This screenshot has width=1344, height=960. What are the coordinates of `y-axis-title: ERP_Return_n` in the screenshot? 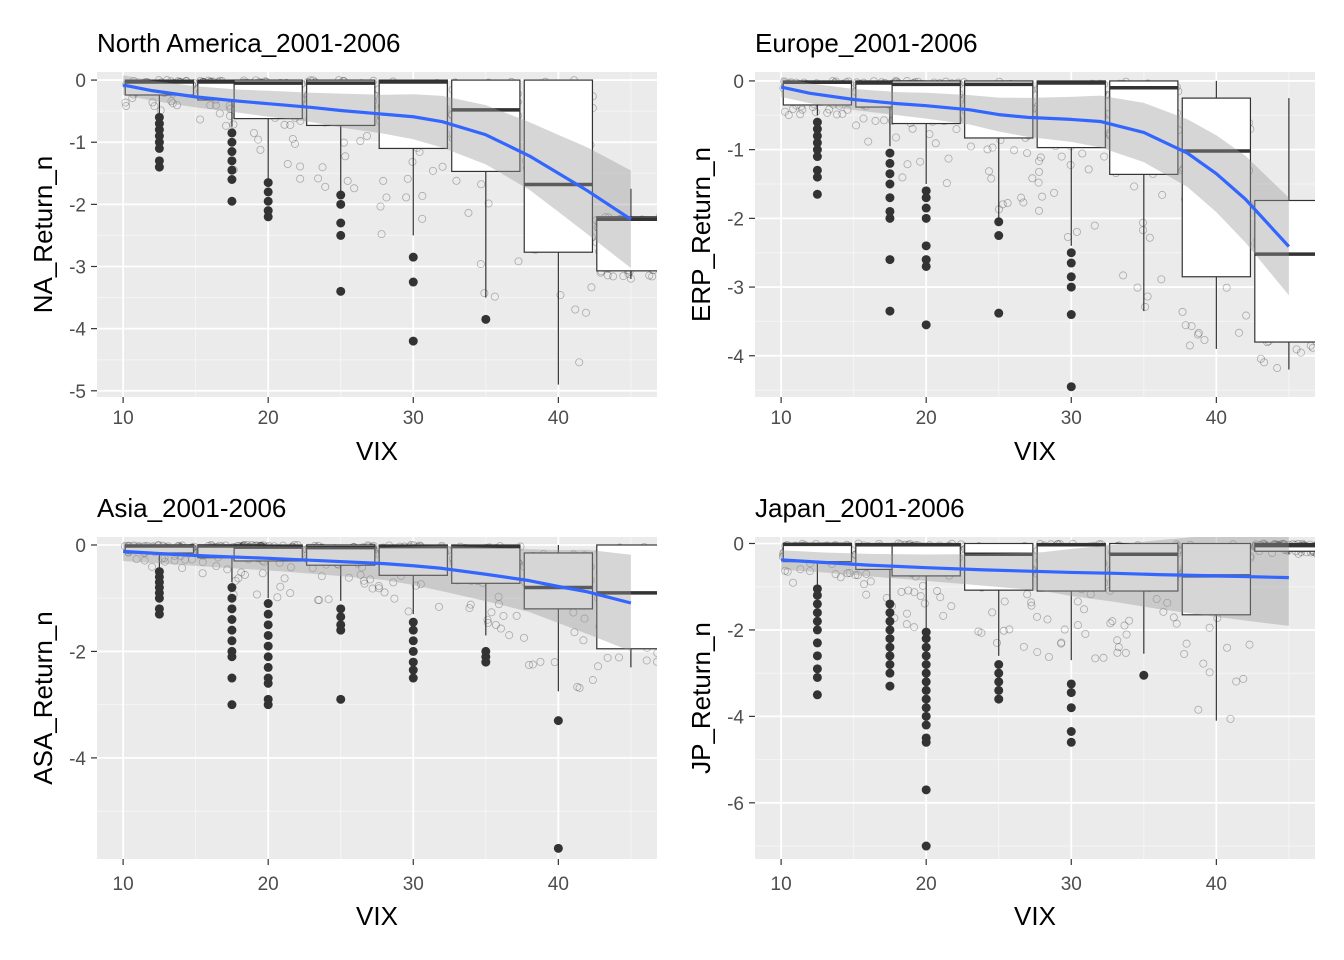 It's located at (701, 234).